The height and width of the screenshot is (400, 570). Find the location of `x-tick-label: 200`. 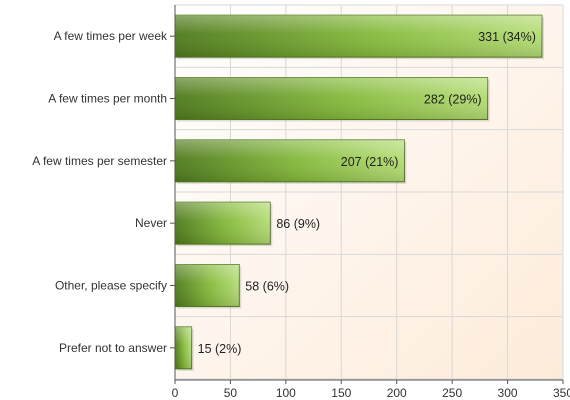

x-tick-label: 200 is located at coordinates (397, 393).